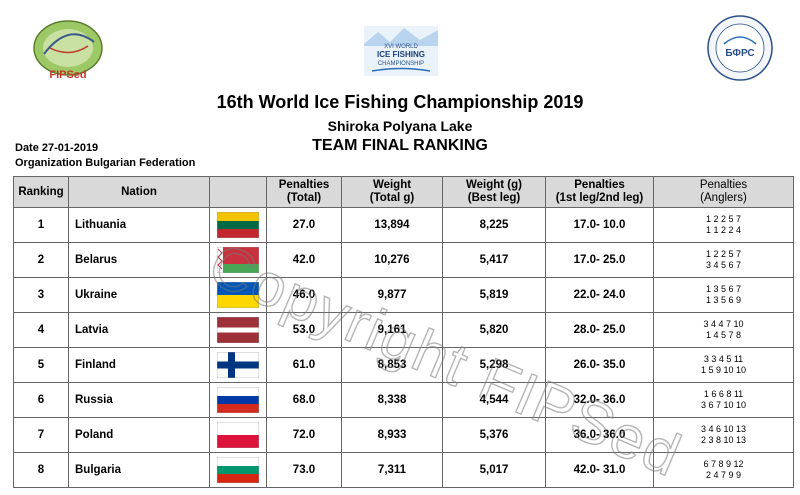 This screenshot has height=495, width=800. What do you see at coordinates (723, 300) in the screenshot?
I see `anglers-line-2: 1 3 5 6 9` at bounding box center [723, 300].